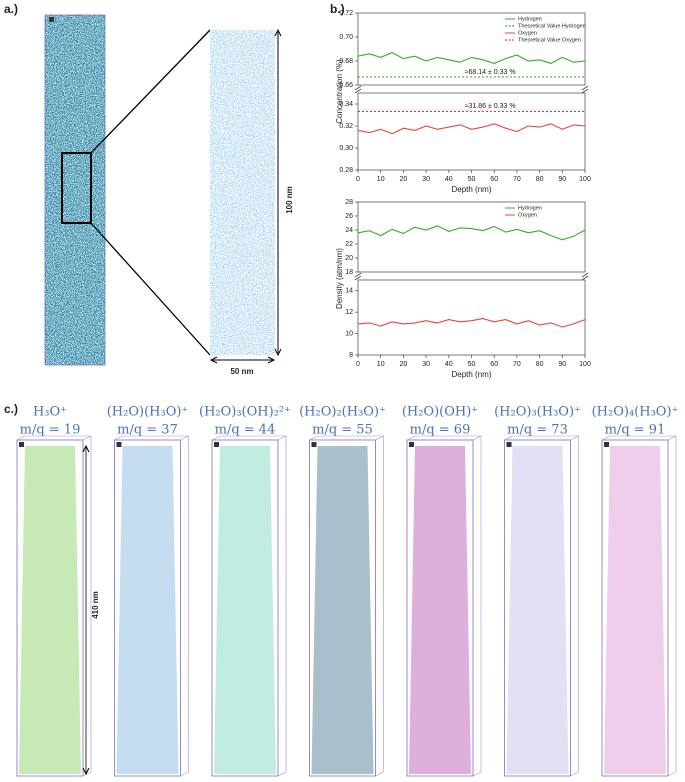 Image resolution: width=685 pixels, height=782 pixels. Describe the element at coordinates (349, 244) in the screenshot. I see `y-tick-label: 22` at that location.